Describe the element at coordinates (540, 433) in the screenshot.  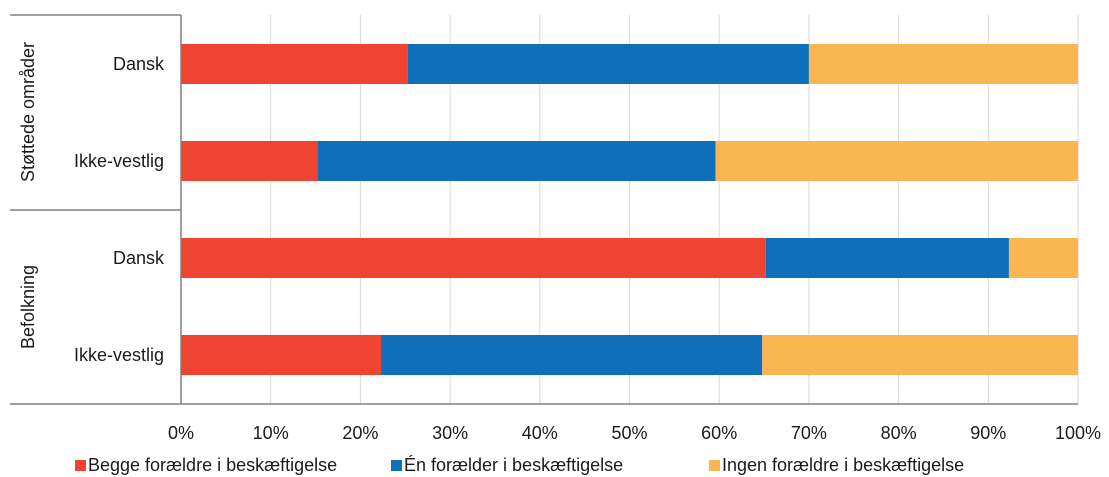
I see `x-tick-label: 40%` at that location.